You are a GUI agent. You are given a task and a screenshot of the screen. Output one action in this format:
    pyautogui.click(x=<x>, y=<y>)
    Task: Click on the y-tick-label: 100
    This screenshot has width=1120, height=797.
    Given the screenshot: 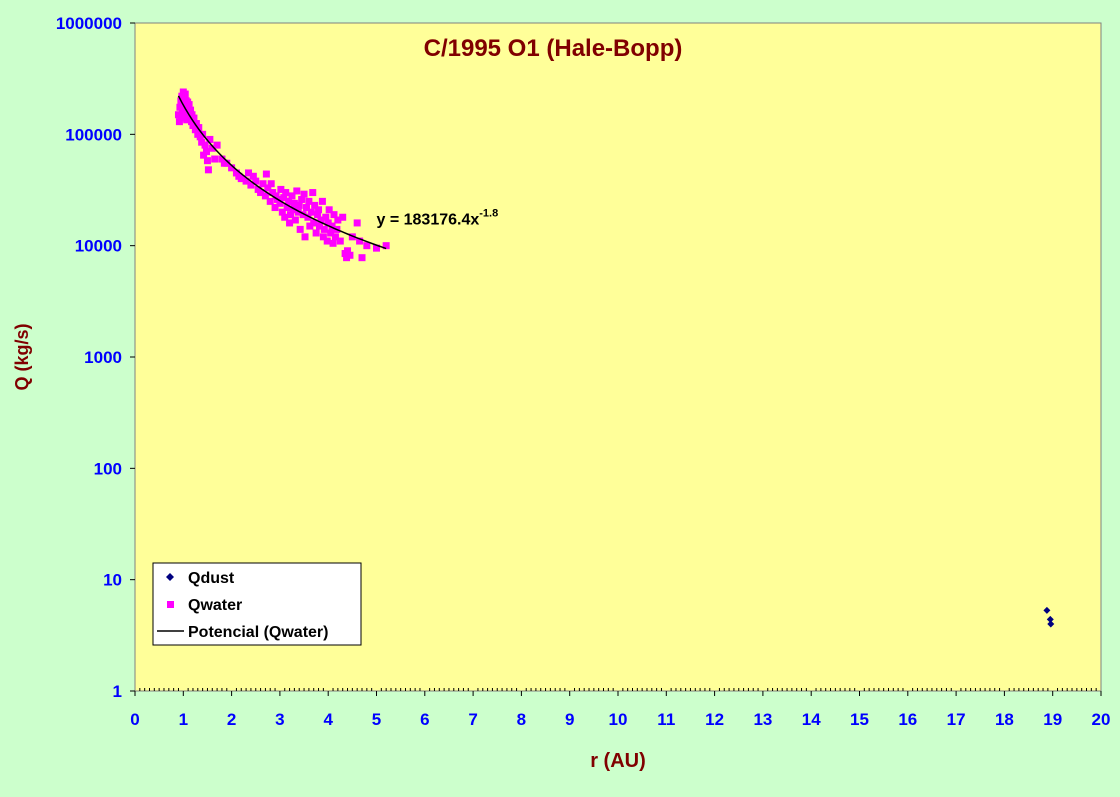 What is the action you would take?
    pyautogui.click(x=108, y=468)
    